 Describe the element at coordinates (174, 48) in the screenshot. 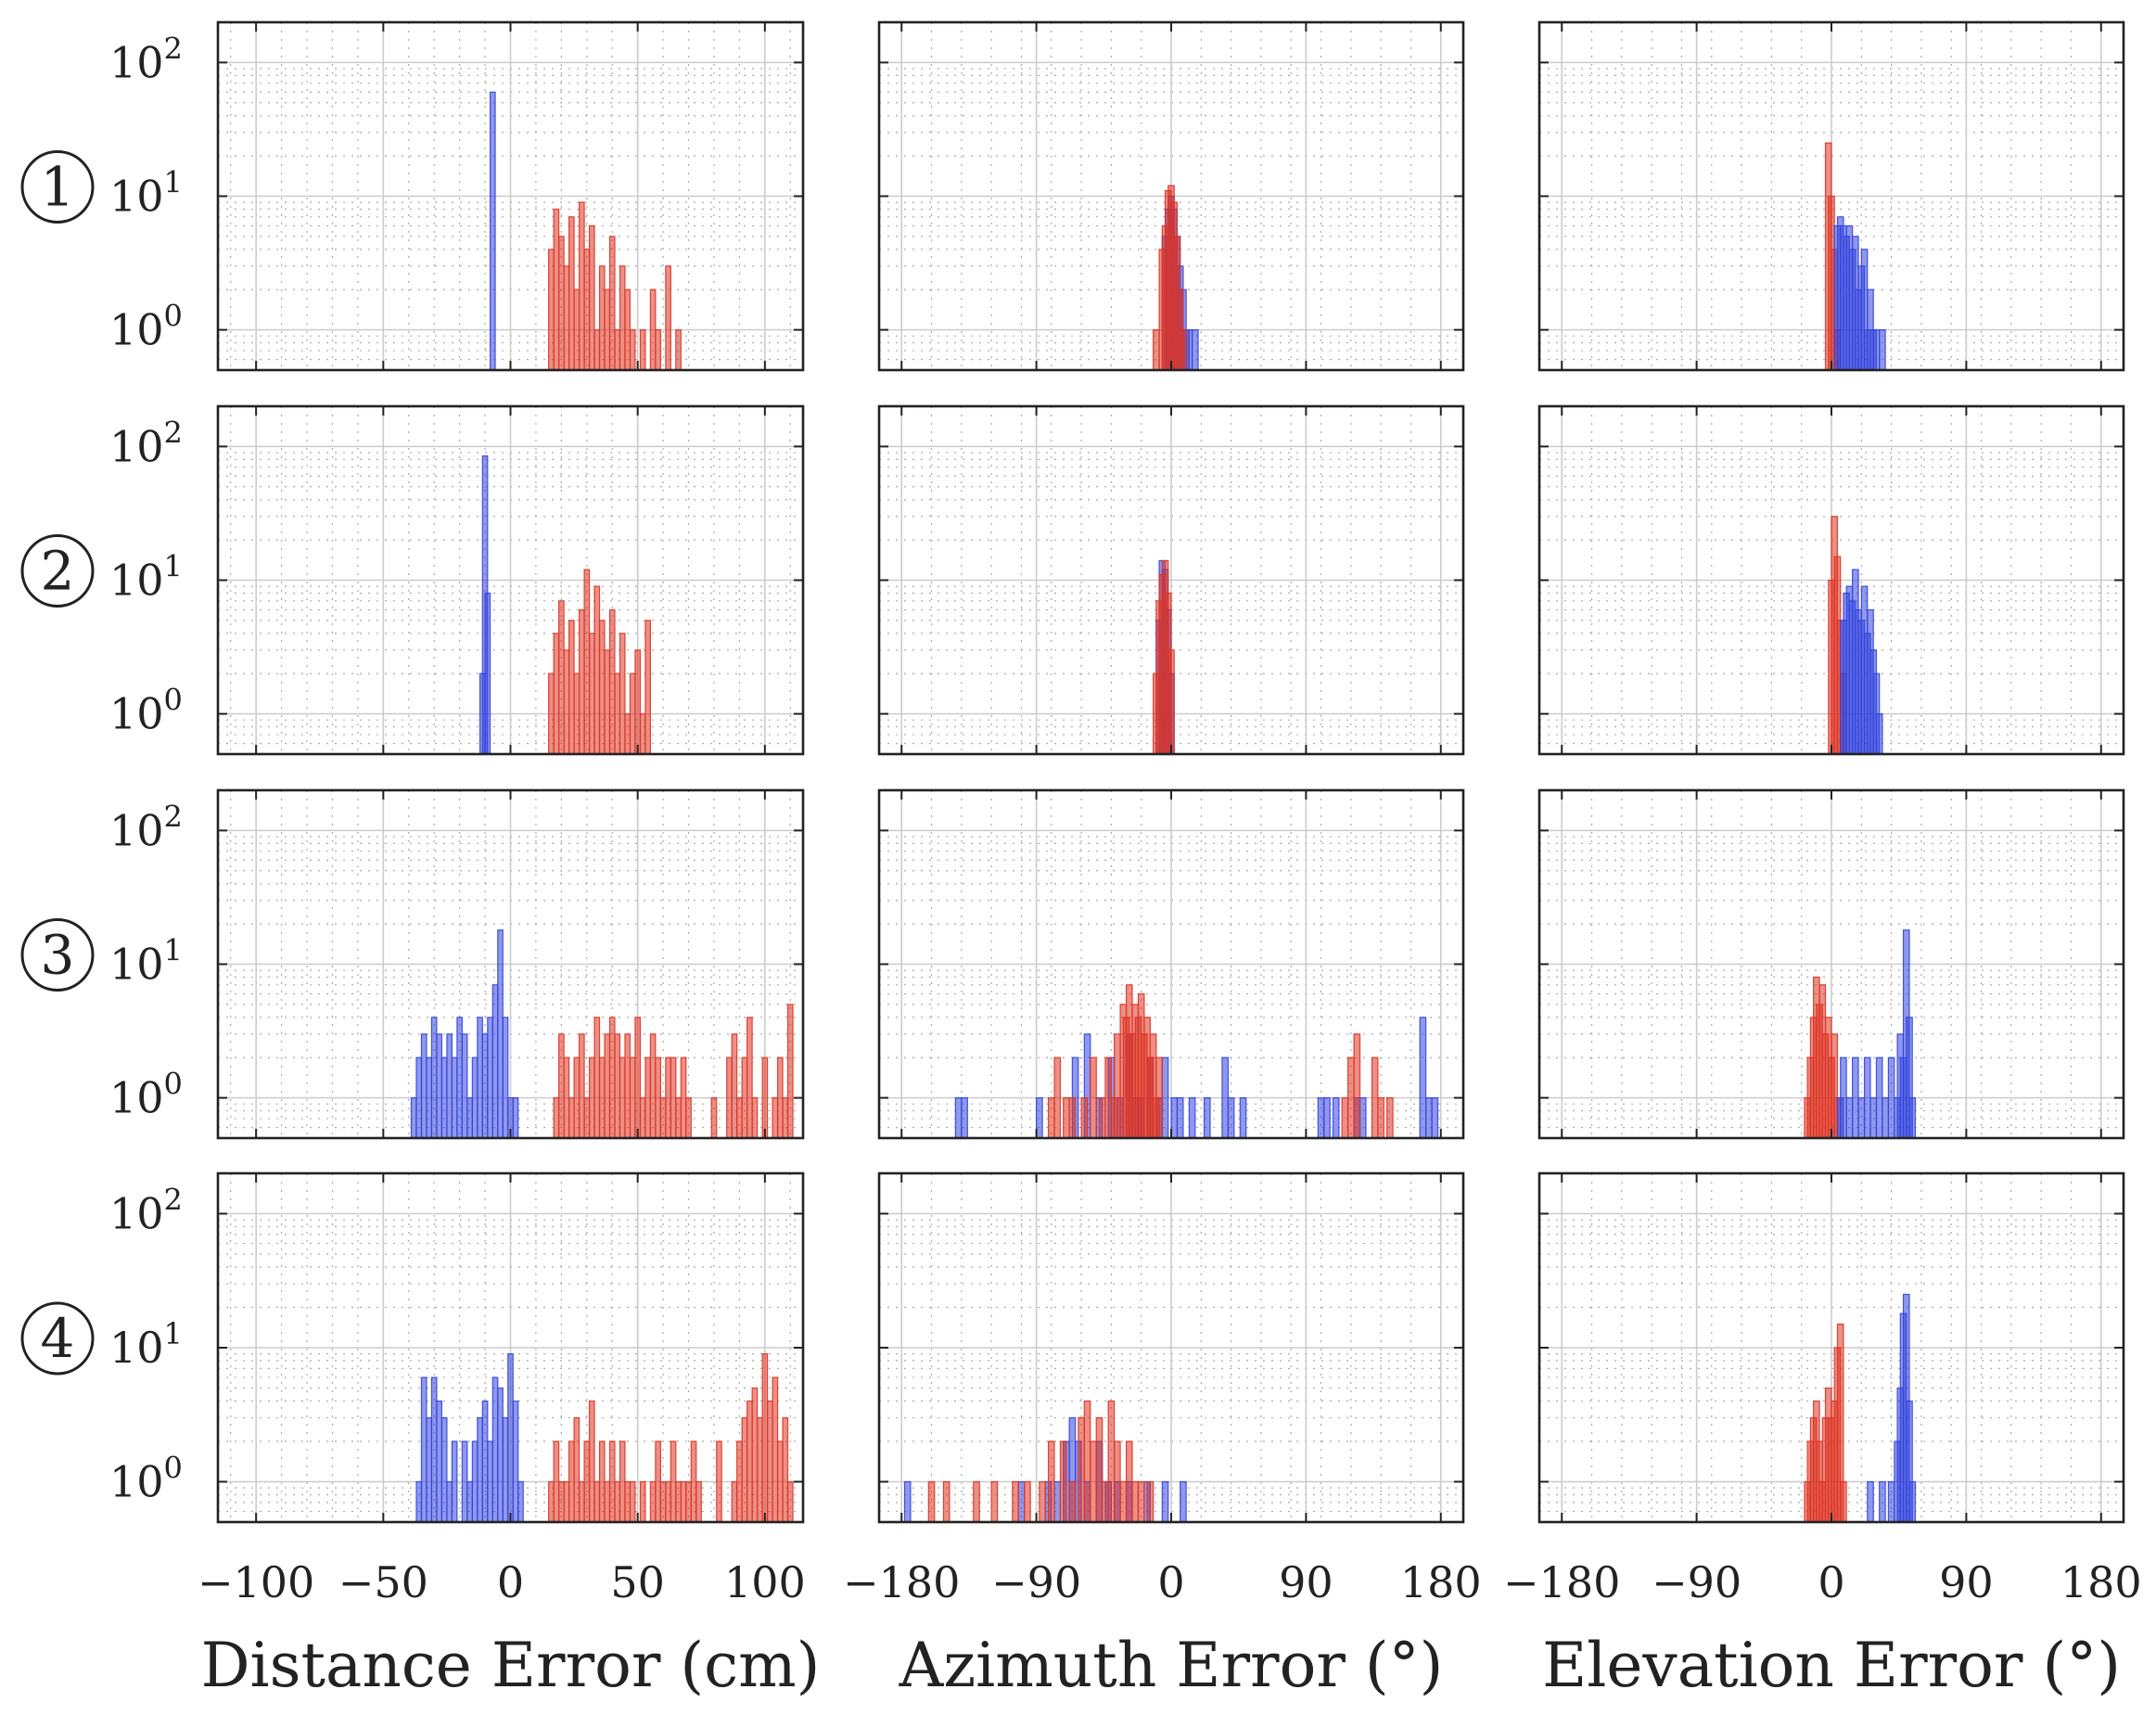

I see `y-tick-exponent: 2` at that location.